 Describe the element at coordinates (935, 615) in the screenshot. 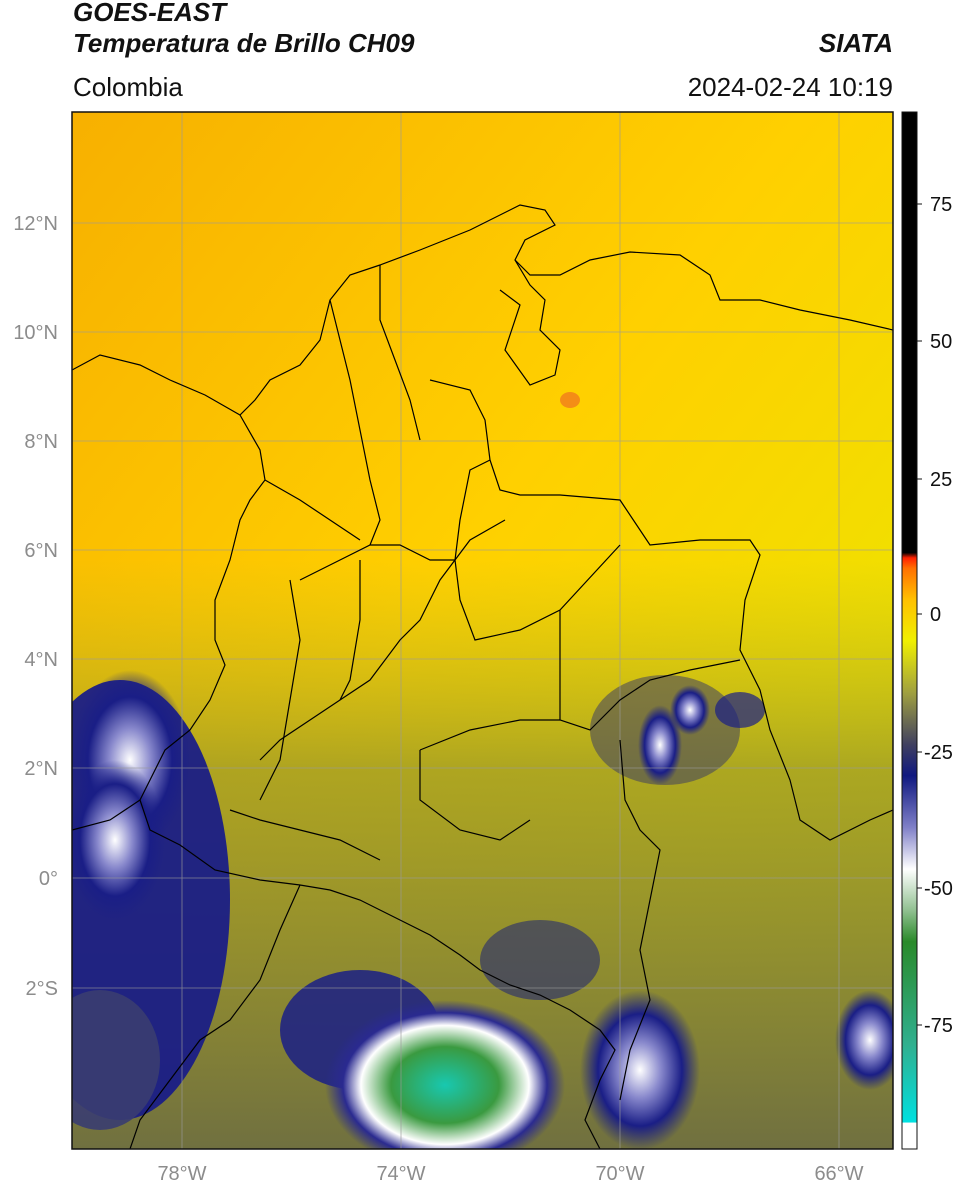

I see `colorbar-tick: 0` at that location.